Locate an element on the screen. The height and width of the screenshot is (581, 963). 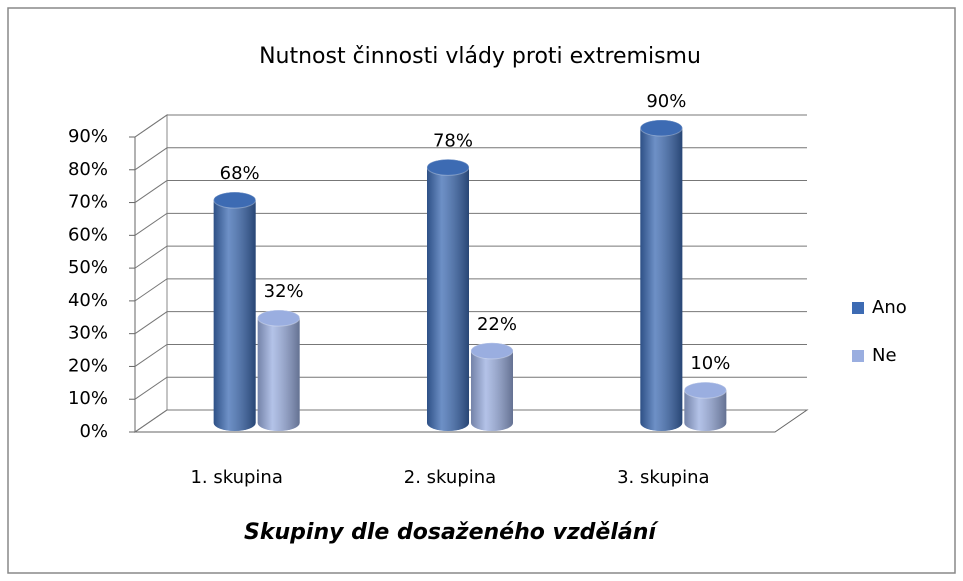
legend-label: Ne is located at coordinates (884, 355).